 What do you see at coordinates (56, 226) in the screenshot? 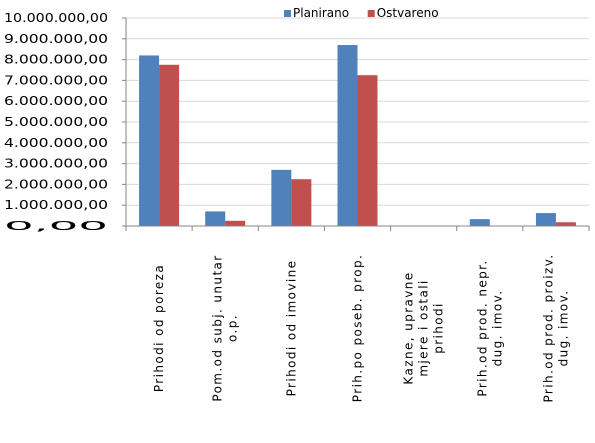
I see `y-tick-label: 0,00` at bounding box center [56, 226].